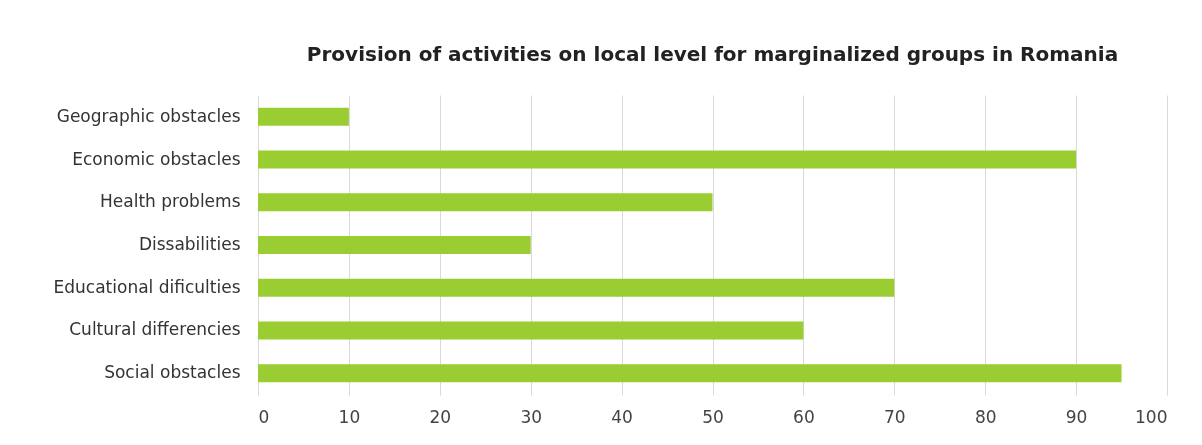 The image size is (1202, 445). I want to click on x-tick-label: 60, so click(804, 416).